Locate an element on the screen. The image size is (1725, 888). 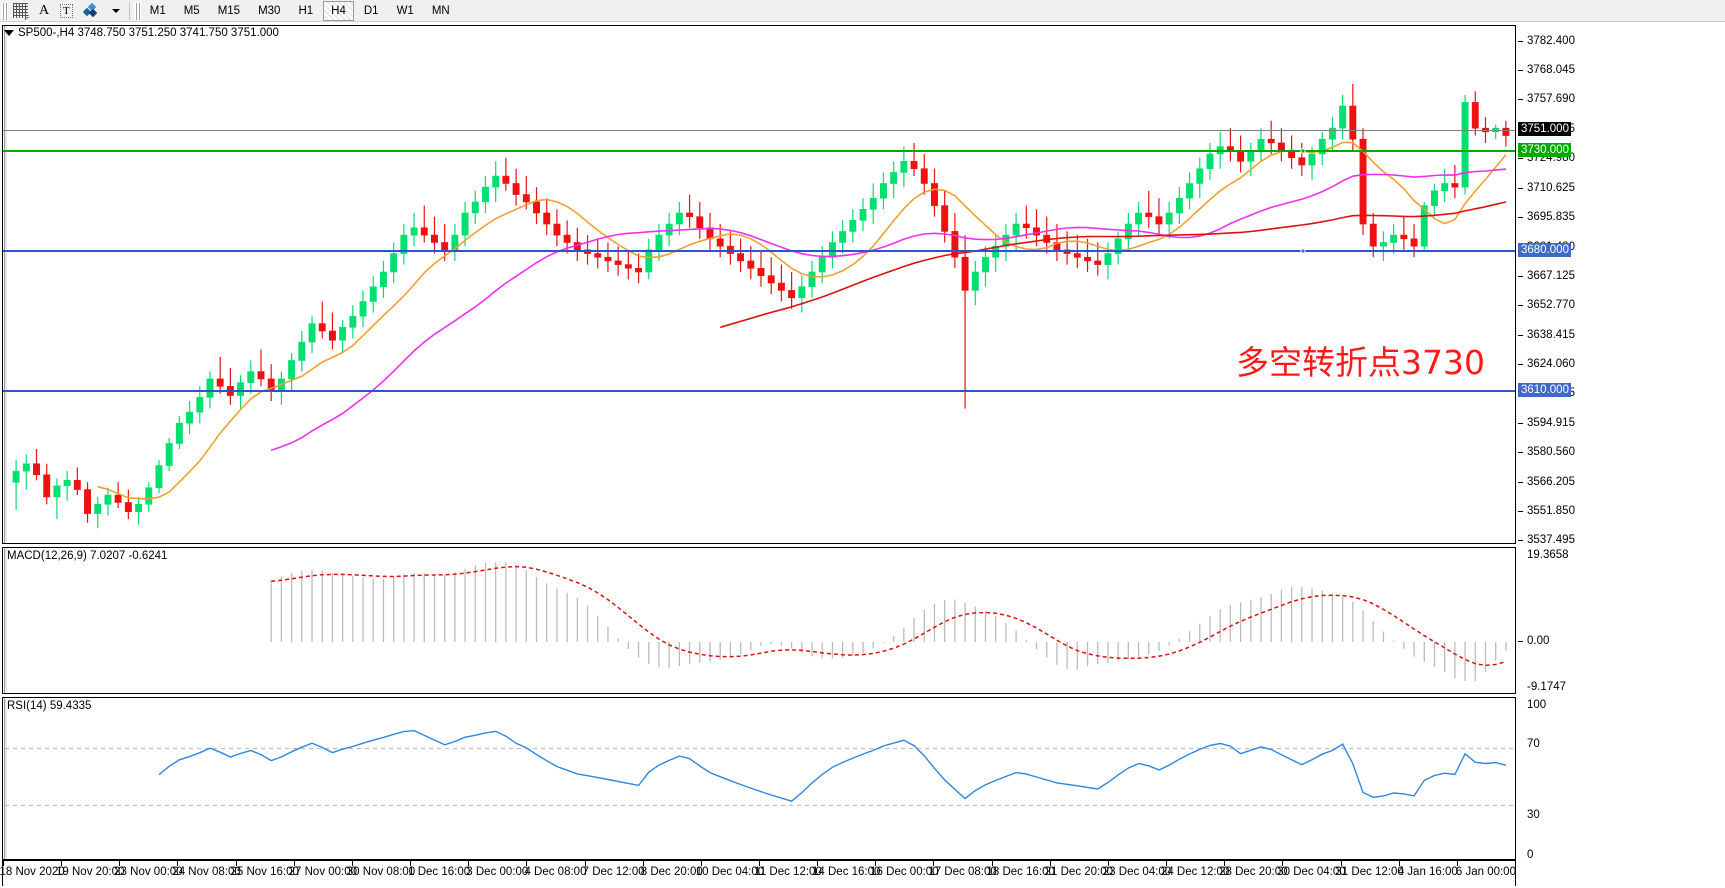
macd-pane-inner: MACD(12,26,9) 7.0207 -0.6241 is located at coordinates (759, 620).